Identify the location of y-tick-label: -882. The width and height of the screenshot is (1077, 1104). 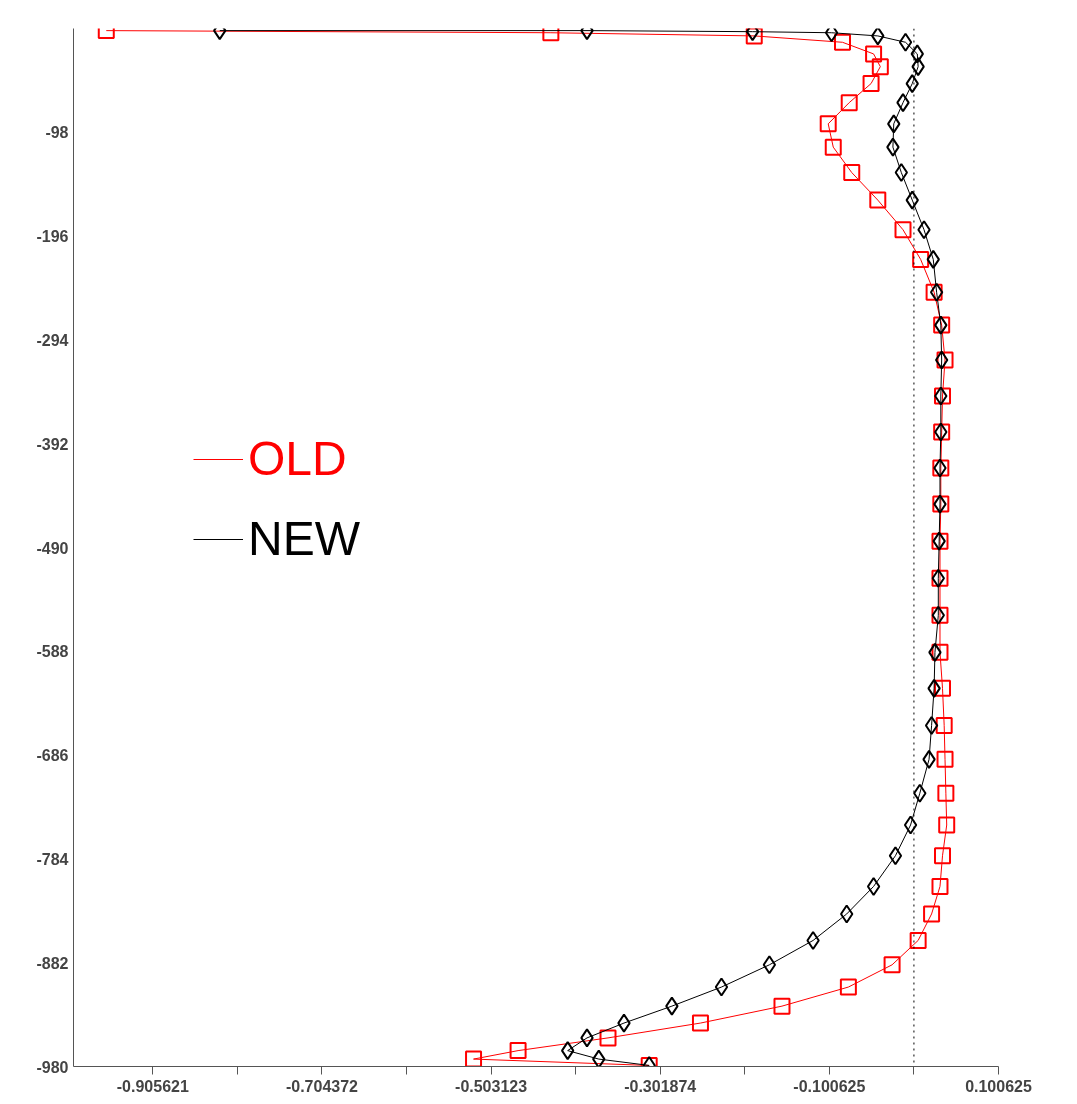
(52, 963).